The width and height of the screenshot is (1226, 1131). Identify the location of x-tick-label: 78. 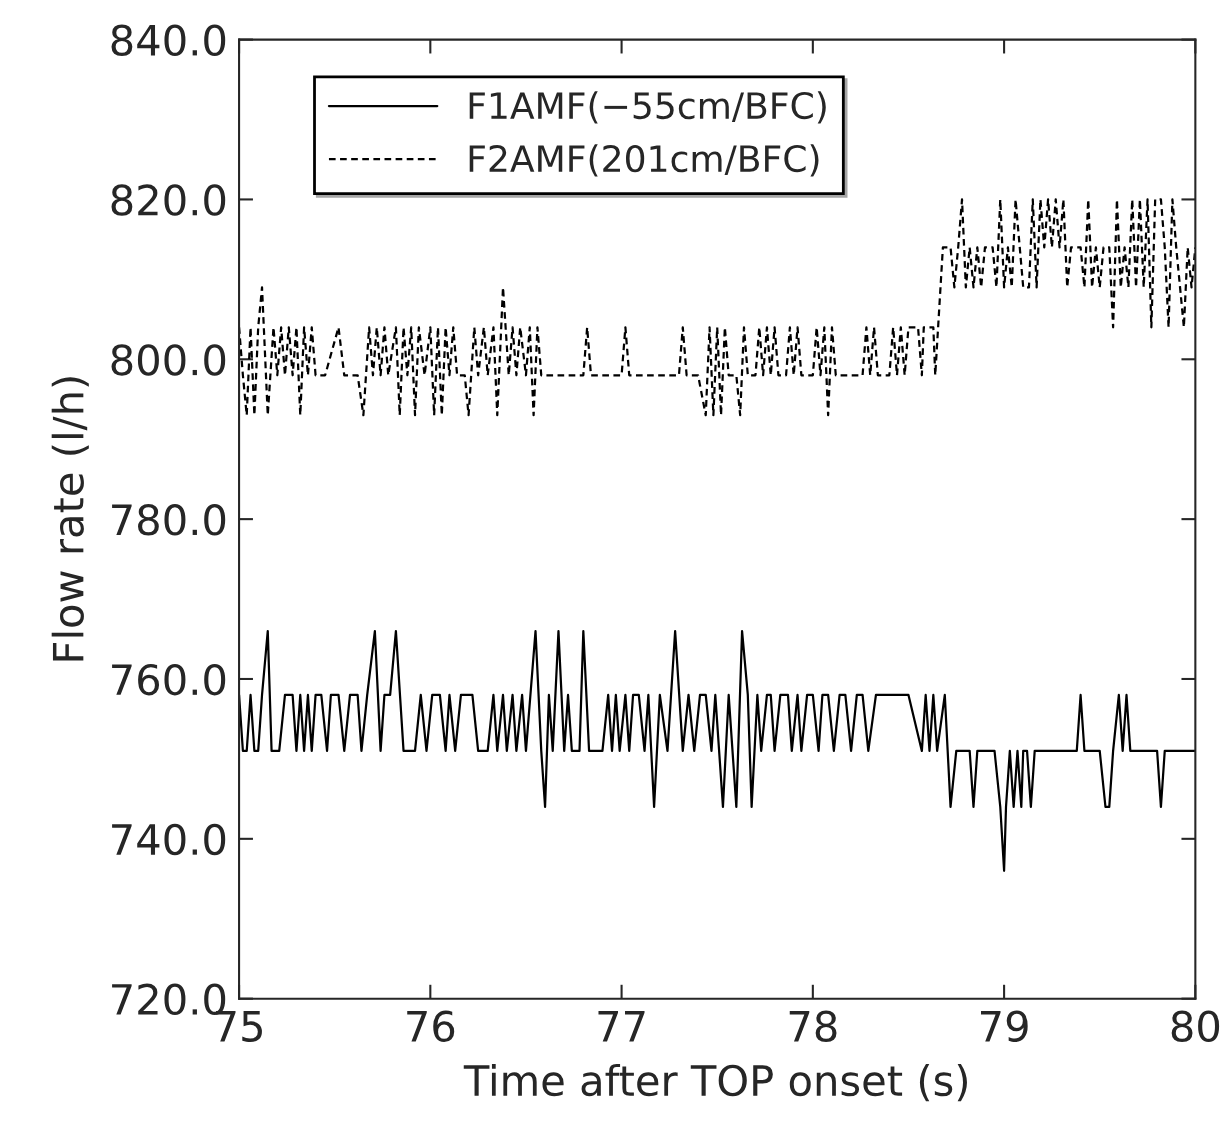
(813, 1026).